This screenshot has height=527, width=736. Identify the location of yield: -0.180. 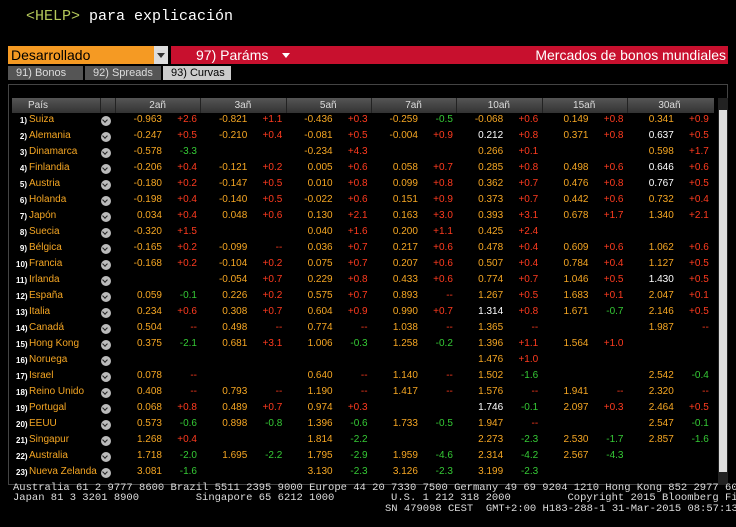
(147, 183).